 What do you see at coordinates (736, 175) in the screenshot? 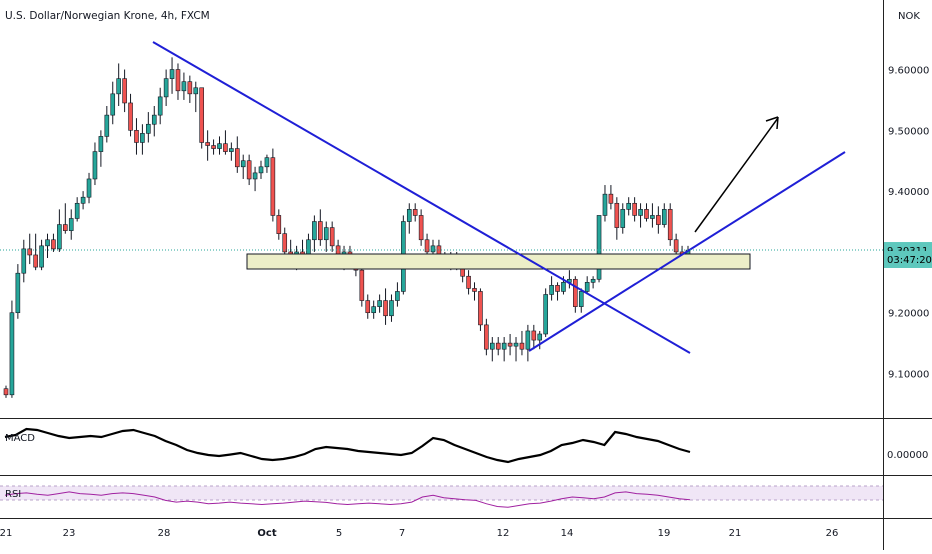
I see `projection-arrow-shaft` at bounding box center [736, 175].